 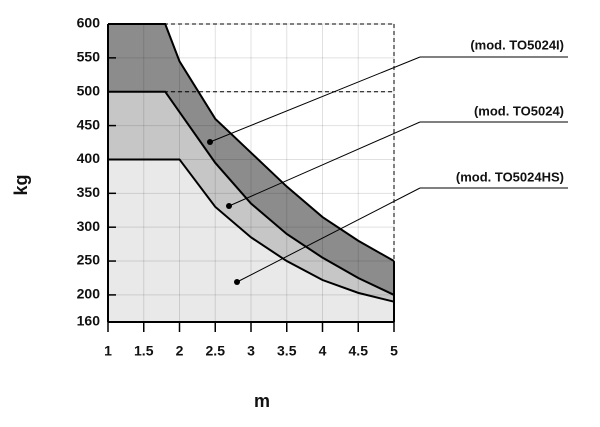 What do you see at coordinates (359, 351) in the screenshot?
I see `x-tick-label: 4.5` at bounding box center [359, 351].